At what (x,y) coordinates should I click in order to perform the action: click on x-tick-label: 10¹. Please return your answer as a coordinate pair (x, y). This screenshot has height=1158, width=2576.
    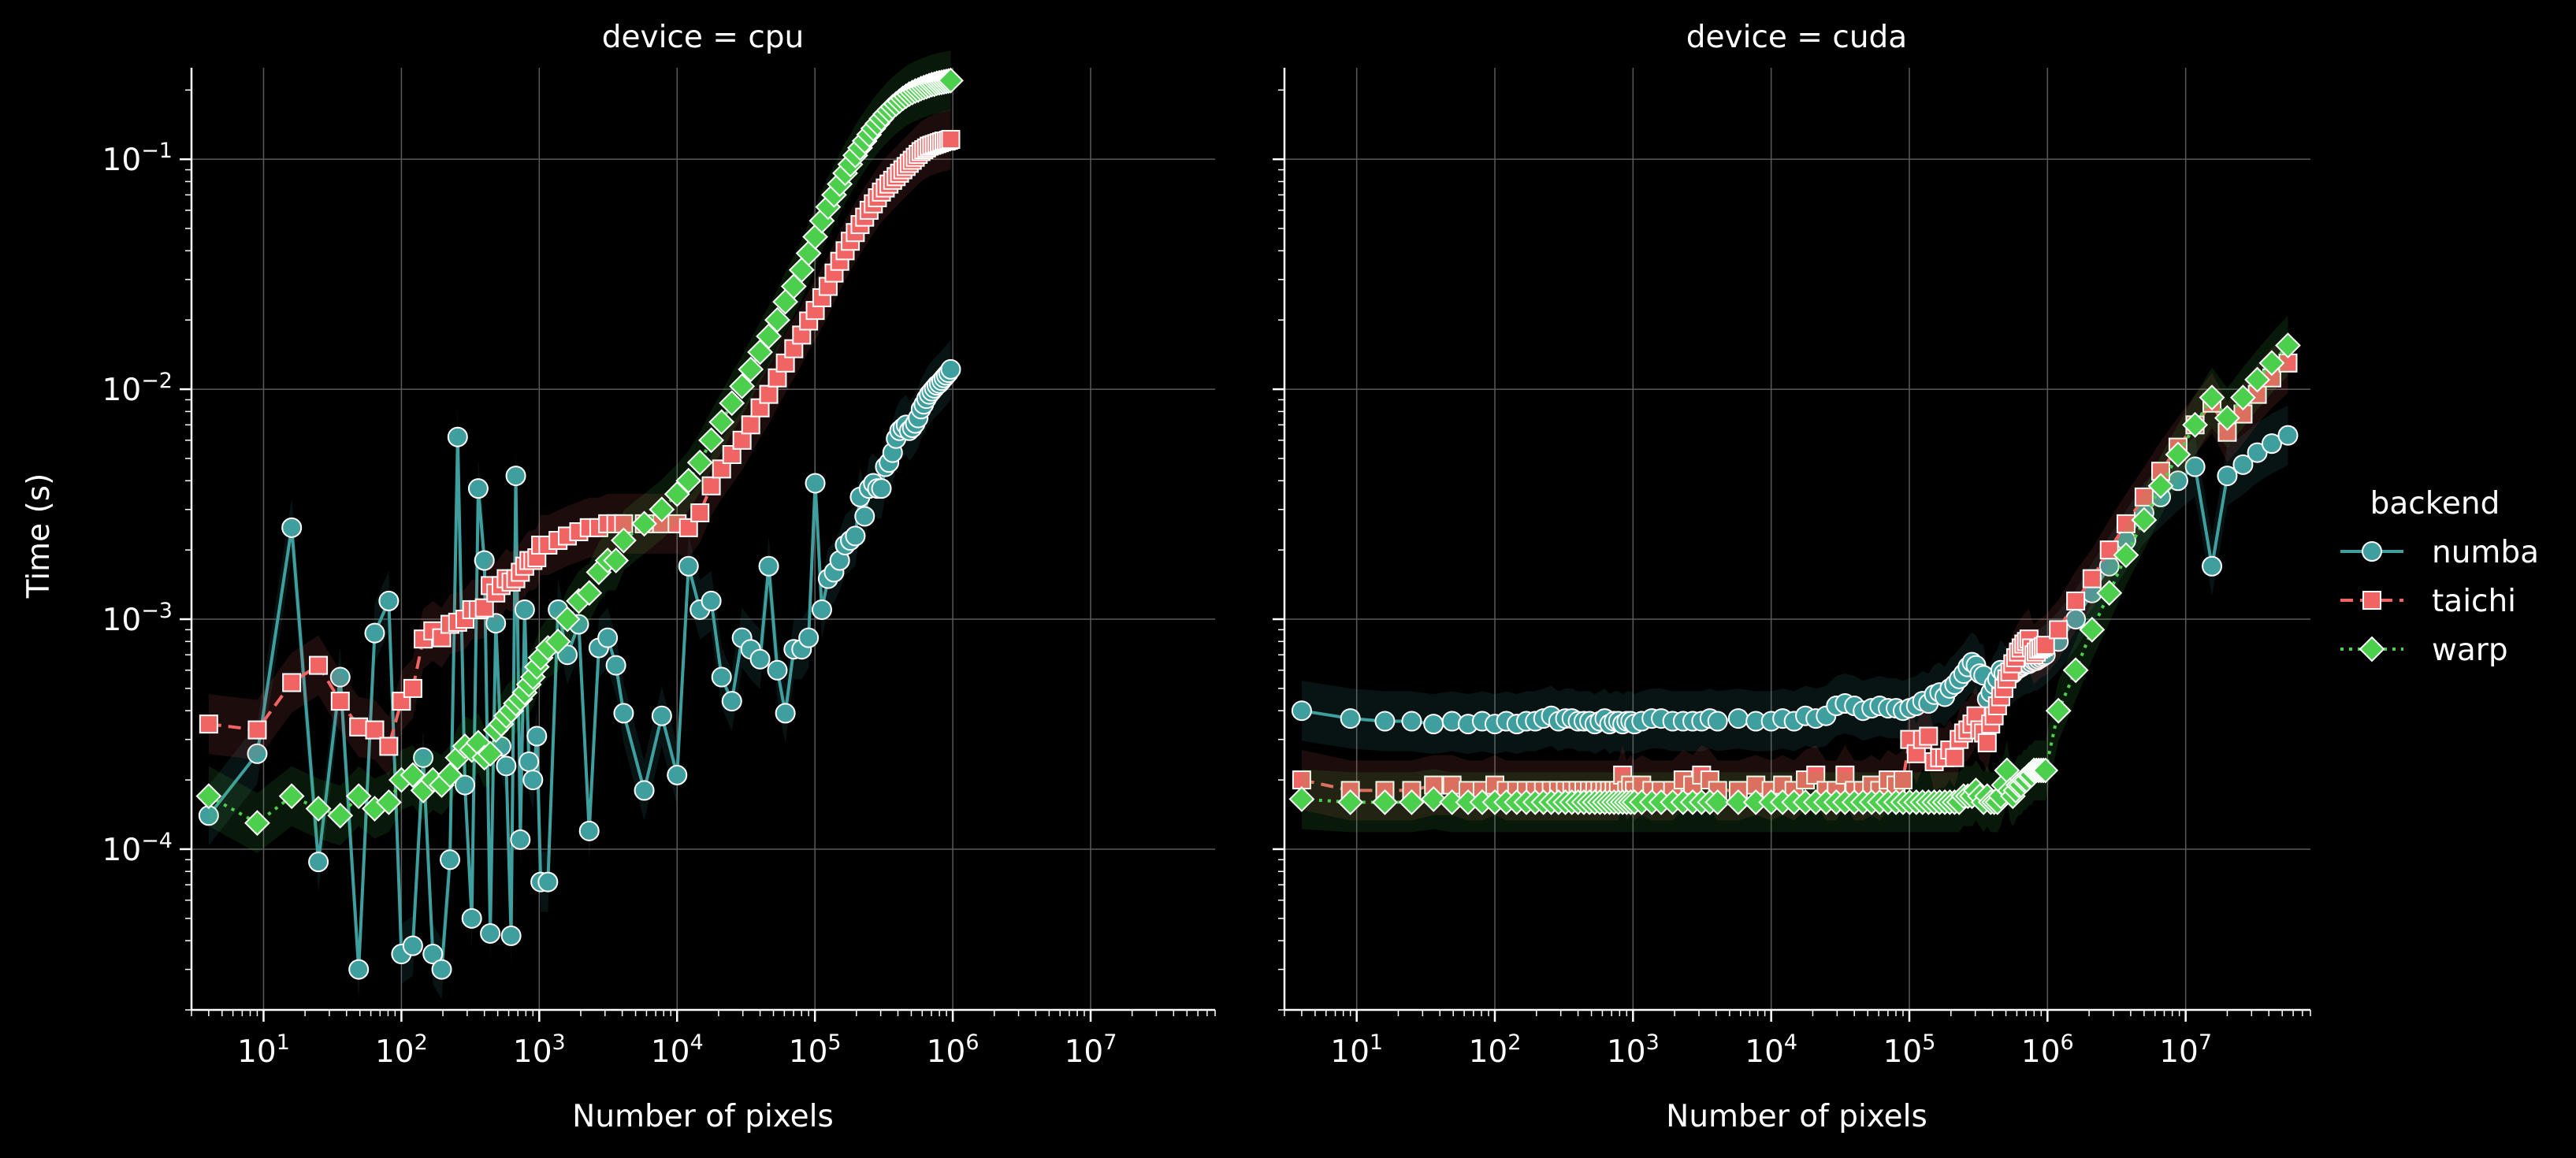
    Looking at the image, I should click on (263, 1050).